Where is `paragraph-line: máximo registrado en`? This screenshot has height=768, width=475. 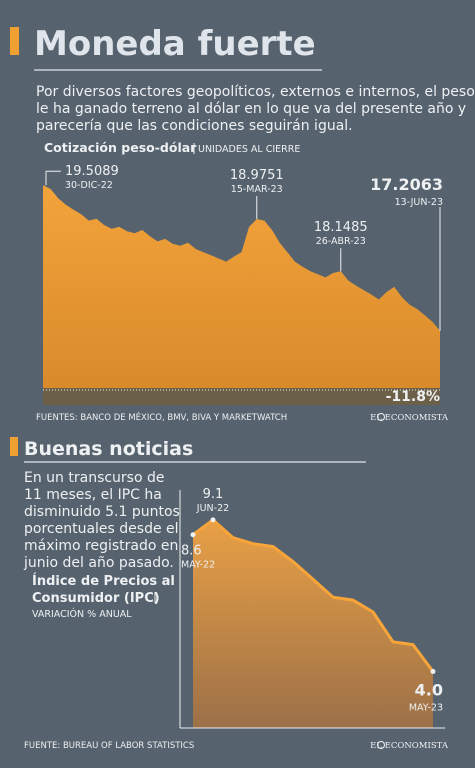
paragraph-line: máximo registrado en is located at coordinates (101, 546).